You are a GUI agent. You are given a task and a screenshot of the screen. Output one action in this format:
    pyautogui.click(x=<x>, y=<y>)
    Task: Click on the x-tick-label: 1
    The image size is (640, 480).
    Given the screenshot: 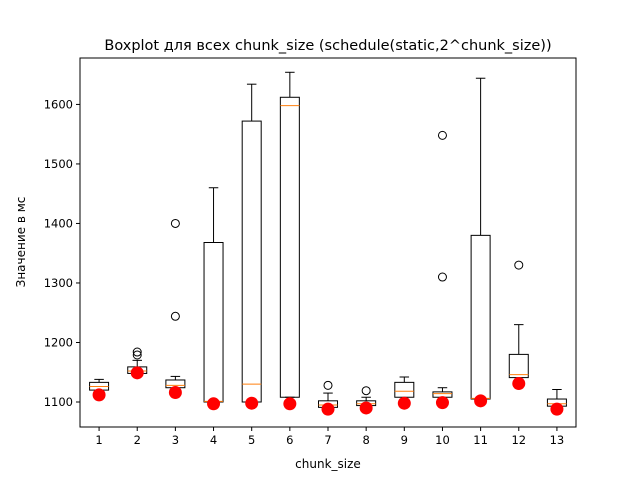 What is the action you would take?
    pyautogui.click(x=98, y=440)
    